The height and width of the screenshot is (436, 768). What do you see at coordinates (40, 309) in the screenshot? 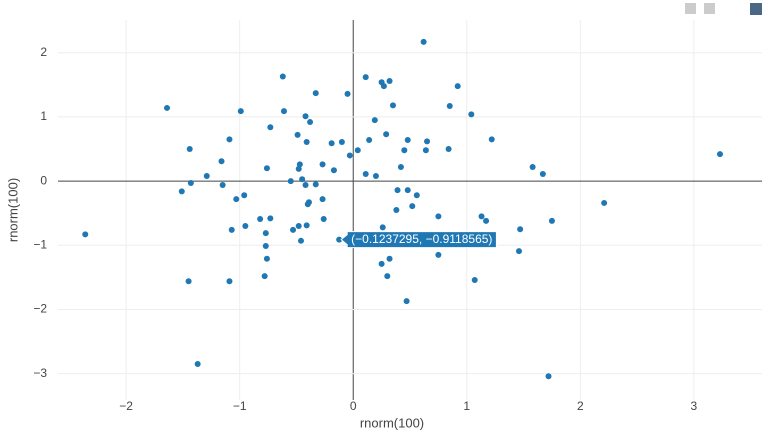
I see `y-tick-label: −2` at bounding box center [40, 309].